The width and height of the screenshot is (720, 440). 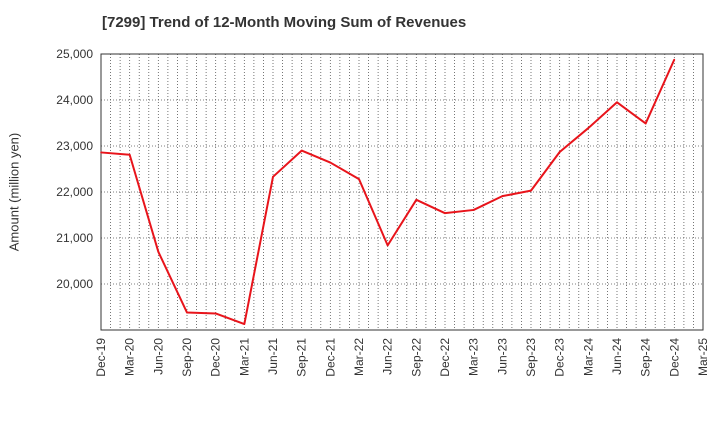 What do you see at coordinates (216, 357) in the screenshot?
I see `x-tick-label: Dec-20` at bounding box center [216, 357].